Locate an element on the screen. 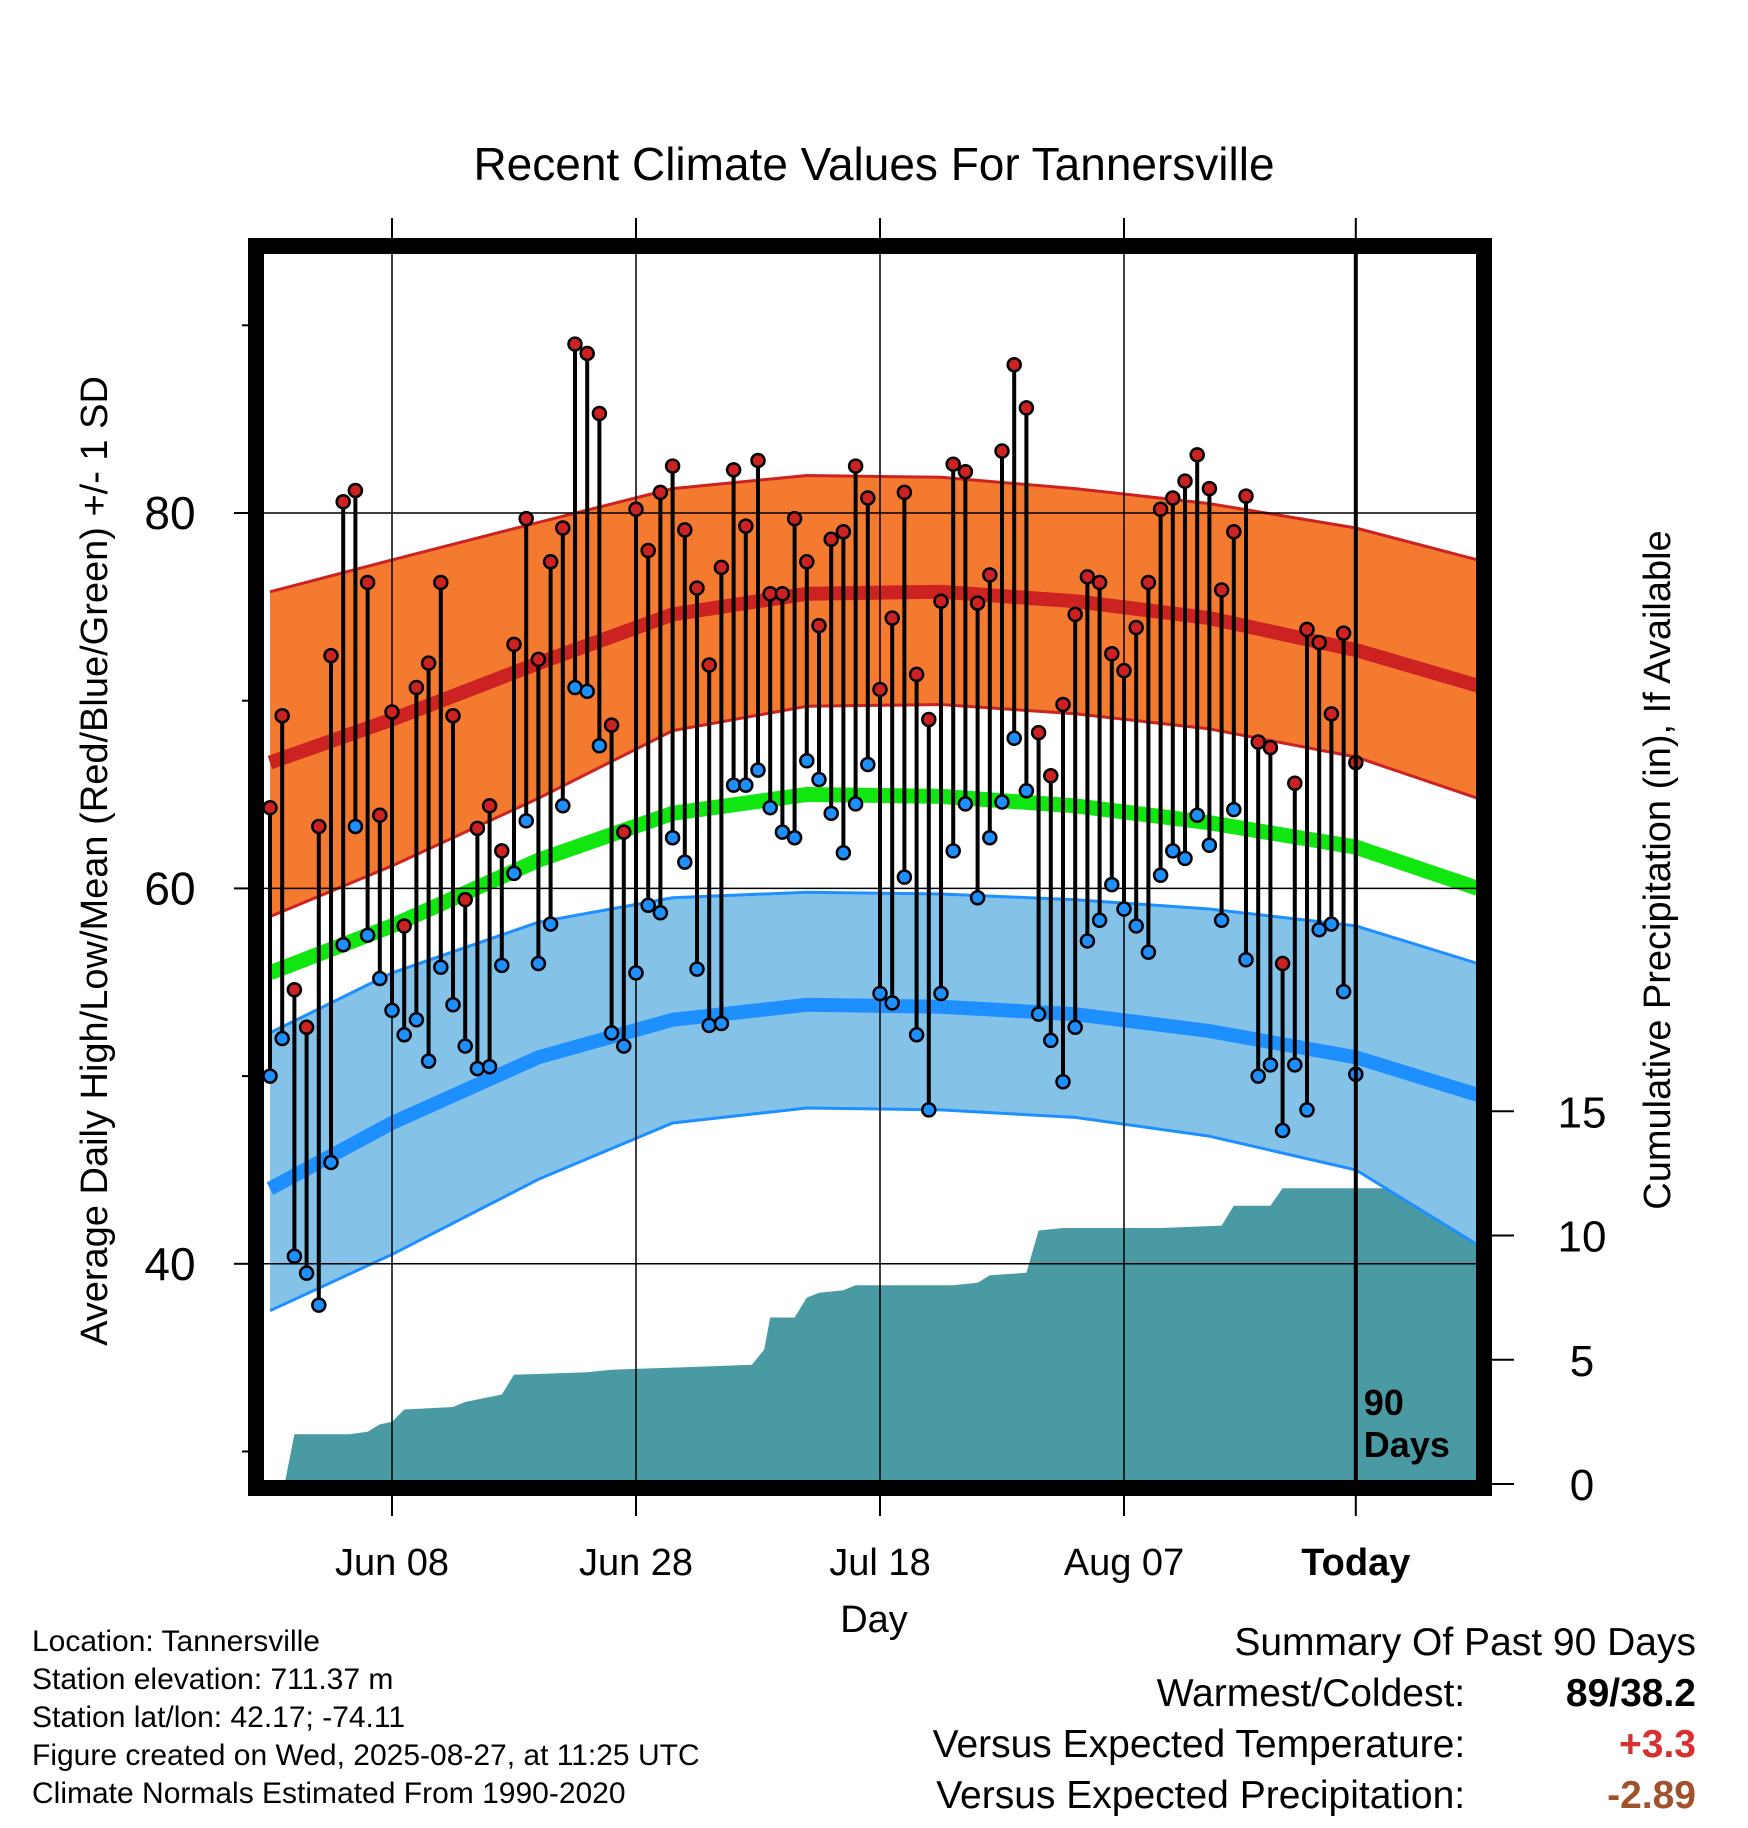 This screenshot has width=1748, height=1828. precip-anomaly-value: -2.89 is located at coordinates (1651, 1795).